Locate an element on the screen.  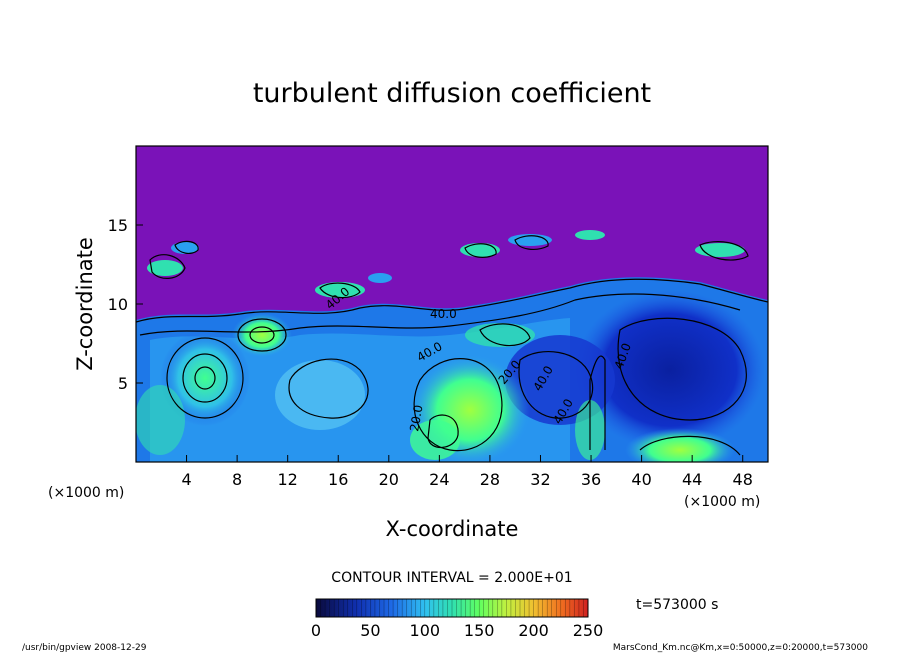
colorbar-ticks: 0 50 100 150 200 250 is located at coordinates (457, 630).